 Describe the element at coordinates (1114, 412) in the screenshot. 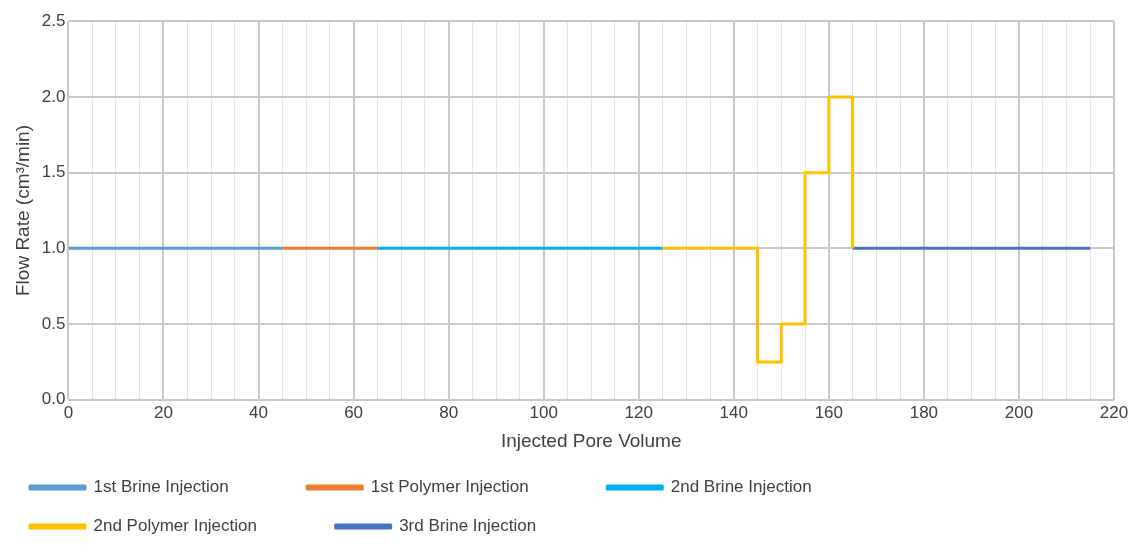

I see `x-tick-label: 220` at that location.